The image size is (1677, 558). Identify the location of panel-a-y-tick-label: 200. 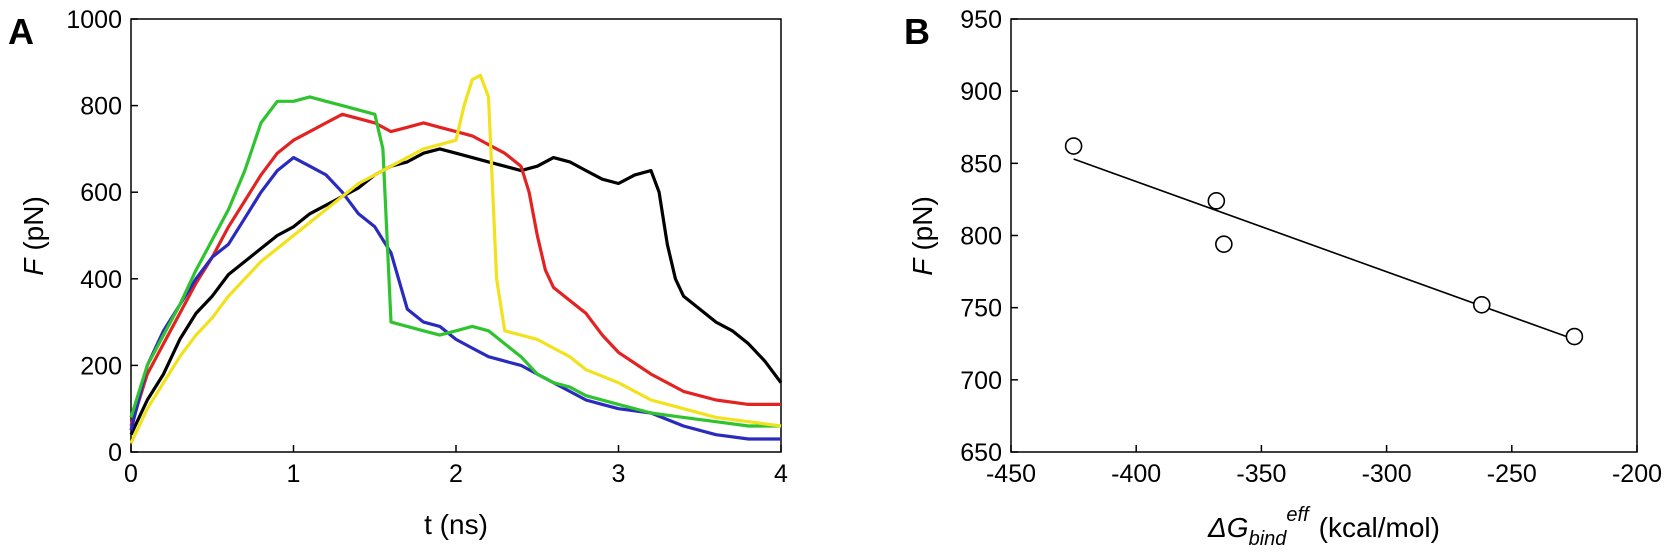
(101, 366).